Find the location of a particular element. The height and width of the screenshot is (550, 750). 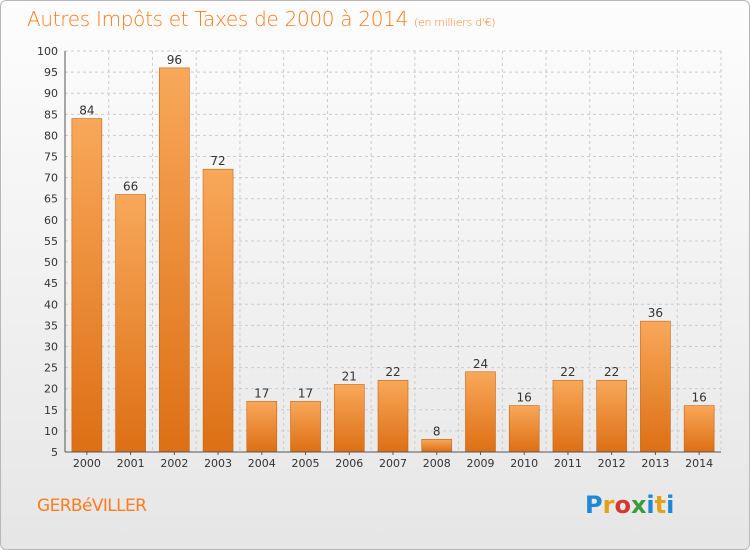

y-tick-label: 65 is located at coordinates (51, 199).